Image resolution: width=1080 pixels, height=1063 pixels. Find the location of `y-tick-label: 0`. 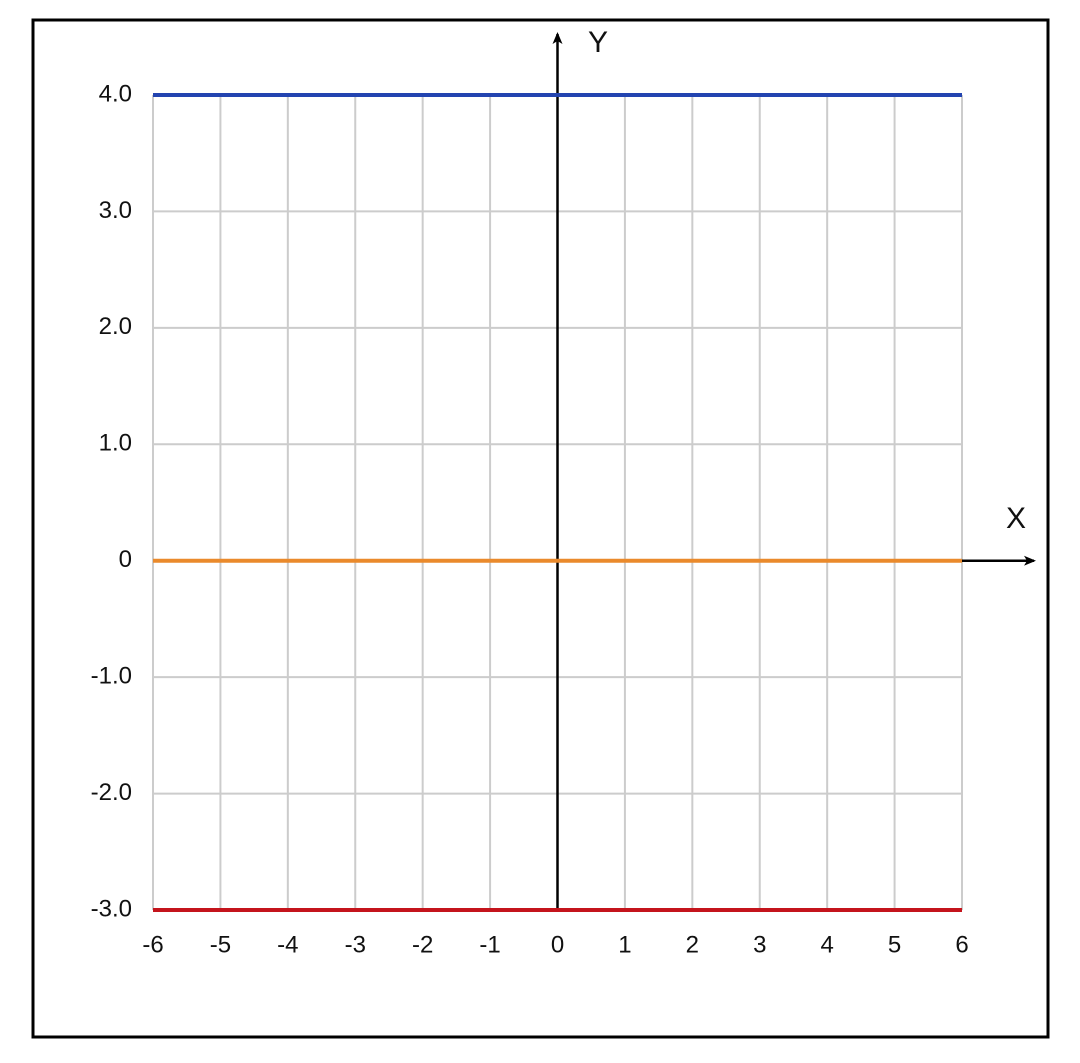

y-tick-label: 0 is located at coordinates (125, 559).